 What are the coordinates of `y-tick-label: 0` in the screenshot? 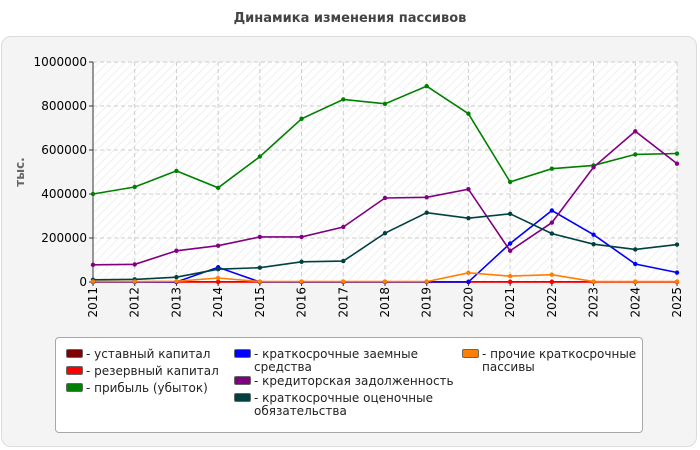 It's located at (83, 282).